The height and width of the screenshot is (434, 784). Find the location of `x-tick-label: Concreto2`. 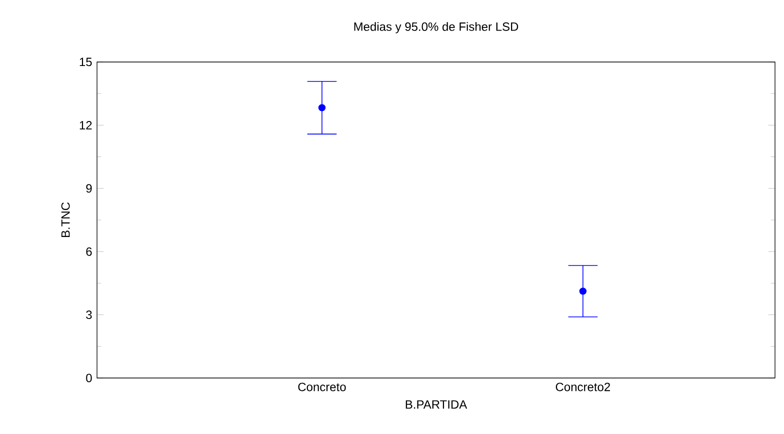

x-tick-label: Concreto2 is located at coordinates (583, 387).